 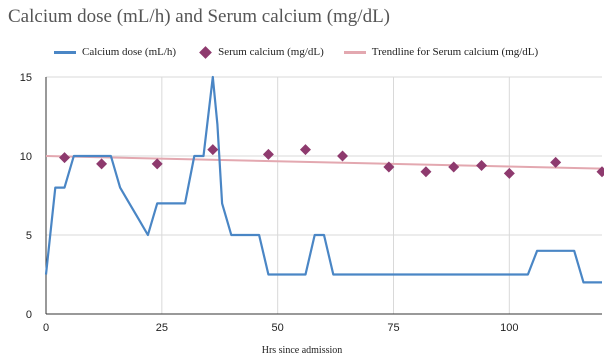 What do you see at coordinates (354, 52) in the screenshot?
I see `legend-swatch-trendline` at bounding box center [354, 52].